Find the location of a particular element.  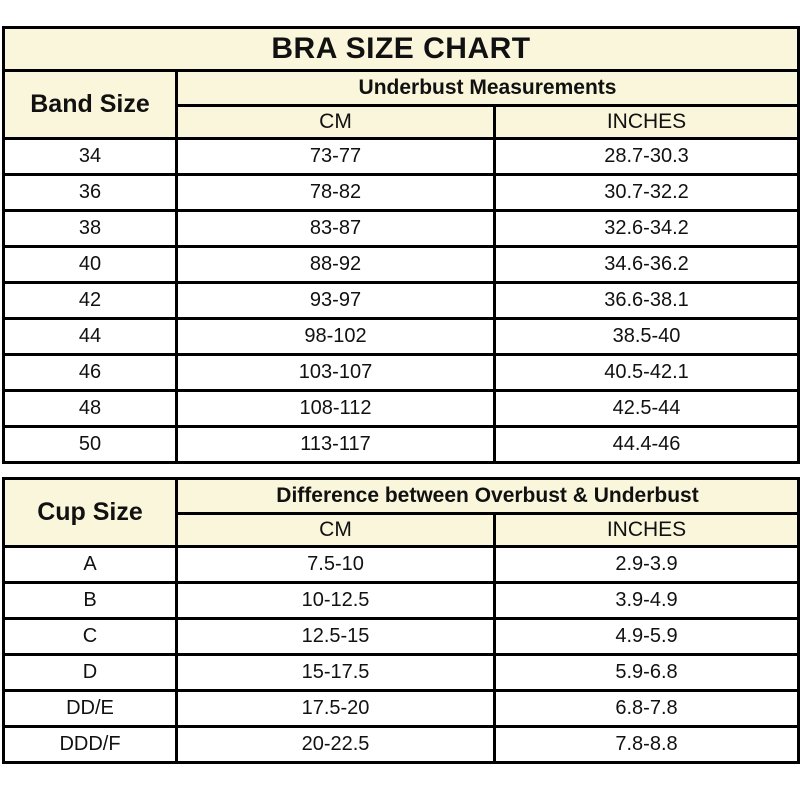

table-row: D 15-17.5 5.9-6.8 is located at coordinates (401, 672).